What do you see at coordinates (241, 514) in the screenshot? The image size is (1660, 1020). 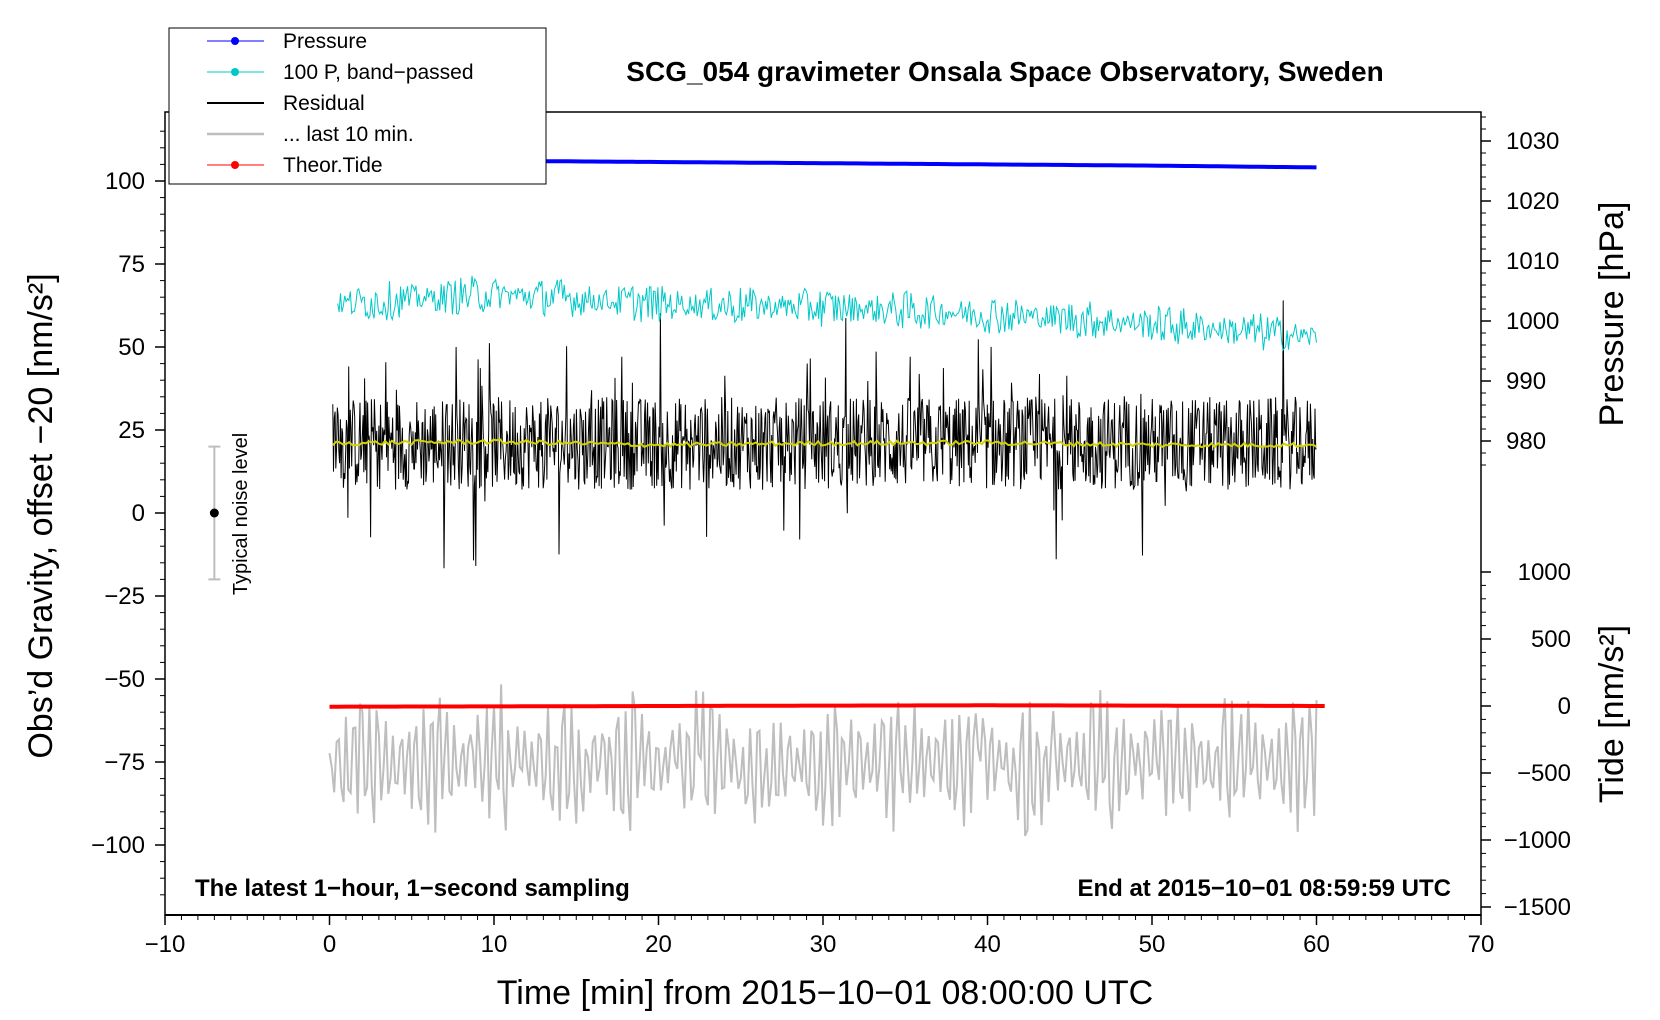 I see `noise-level-label: Typical noise level` at bounding box center [241, 514].